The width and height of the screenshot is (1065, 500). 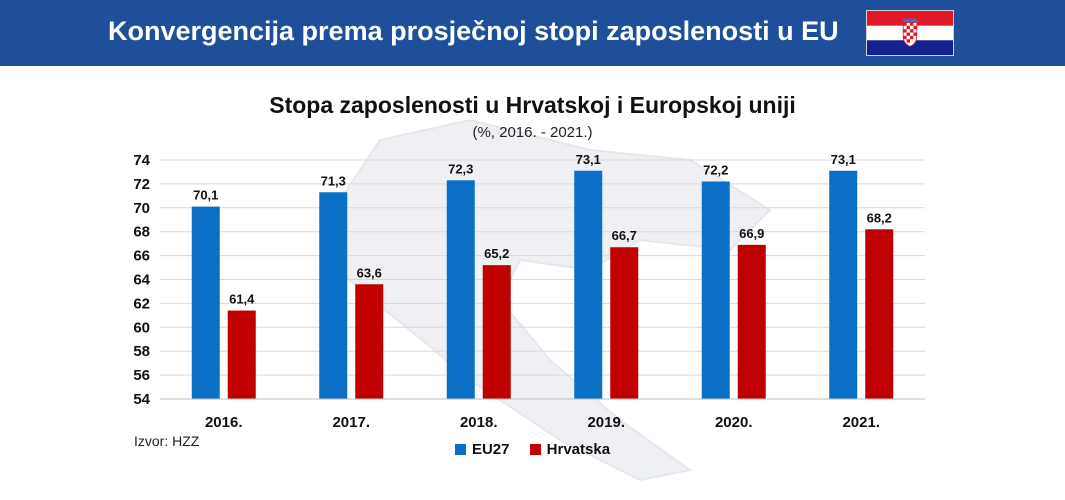 I want to click on data-label: 61,4, so click(x=242, y=299).